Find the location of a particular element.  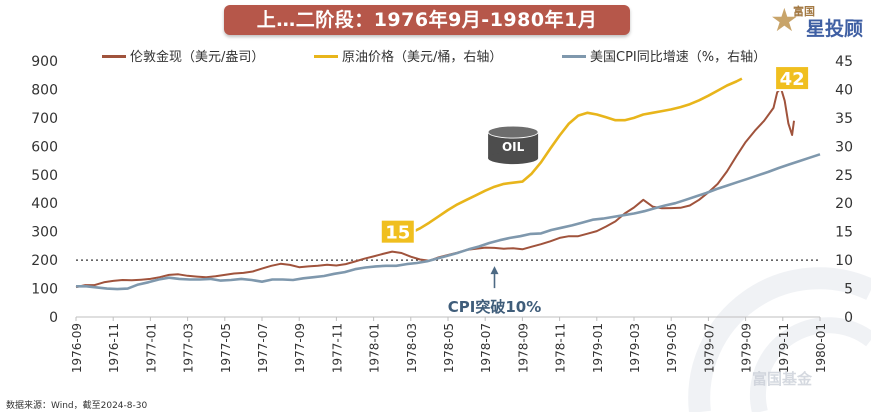

cpi-annotation-label: CPI突破10% is located at coordinates (495, 307).